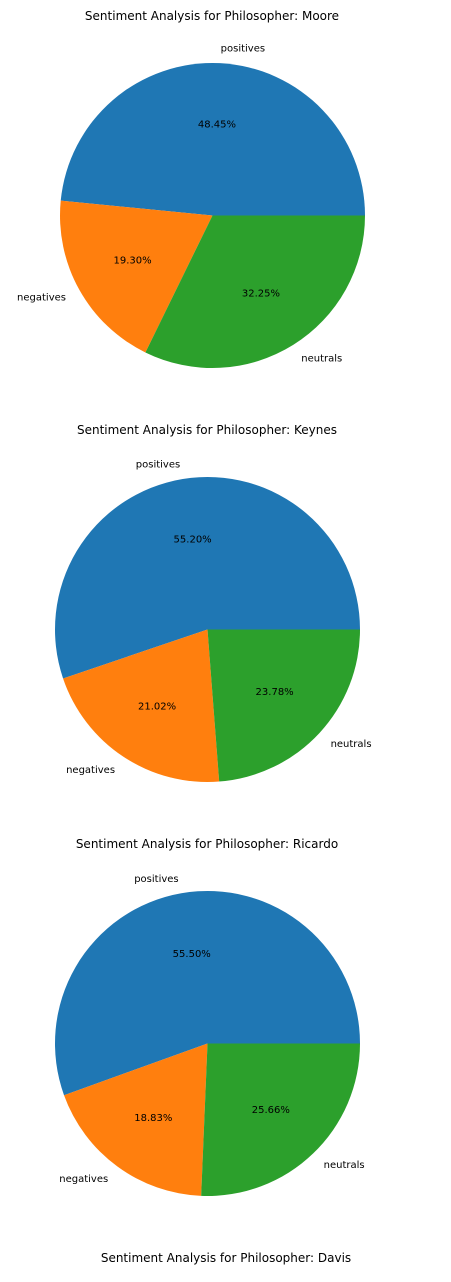  What do you see at coordinates (153, 1118) in the screenshot?
I see `pct-label-negatives: 18.83%` at bounding box center [153, 1118].